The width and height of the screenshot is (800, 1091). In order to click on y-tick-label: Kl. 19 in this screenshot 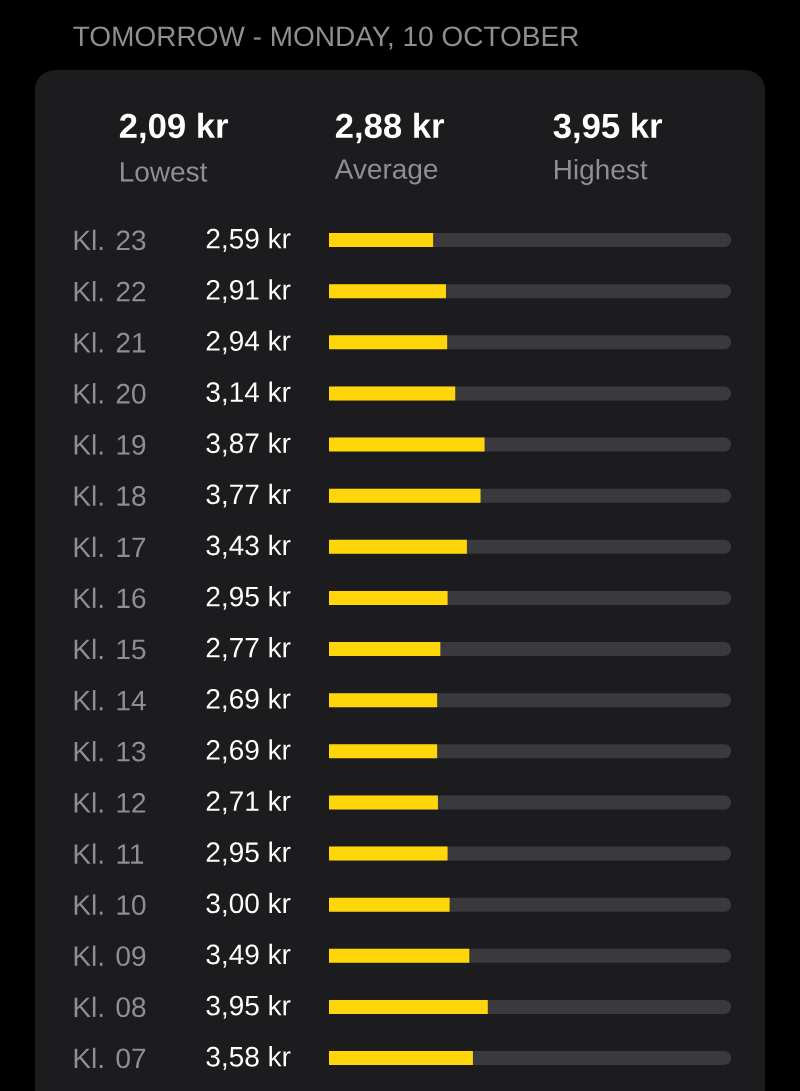, I will do `click(110, 444)`.